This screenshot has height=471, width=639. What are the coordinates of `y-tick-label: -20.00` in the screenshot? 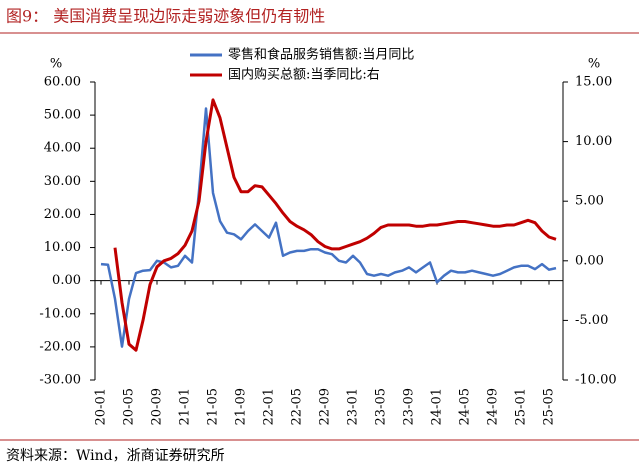 It's located at (60, 346).